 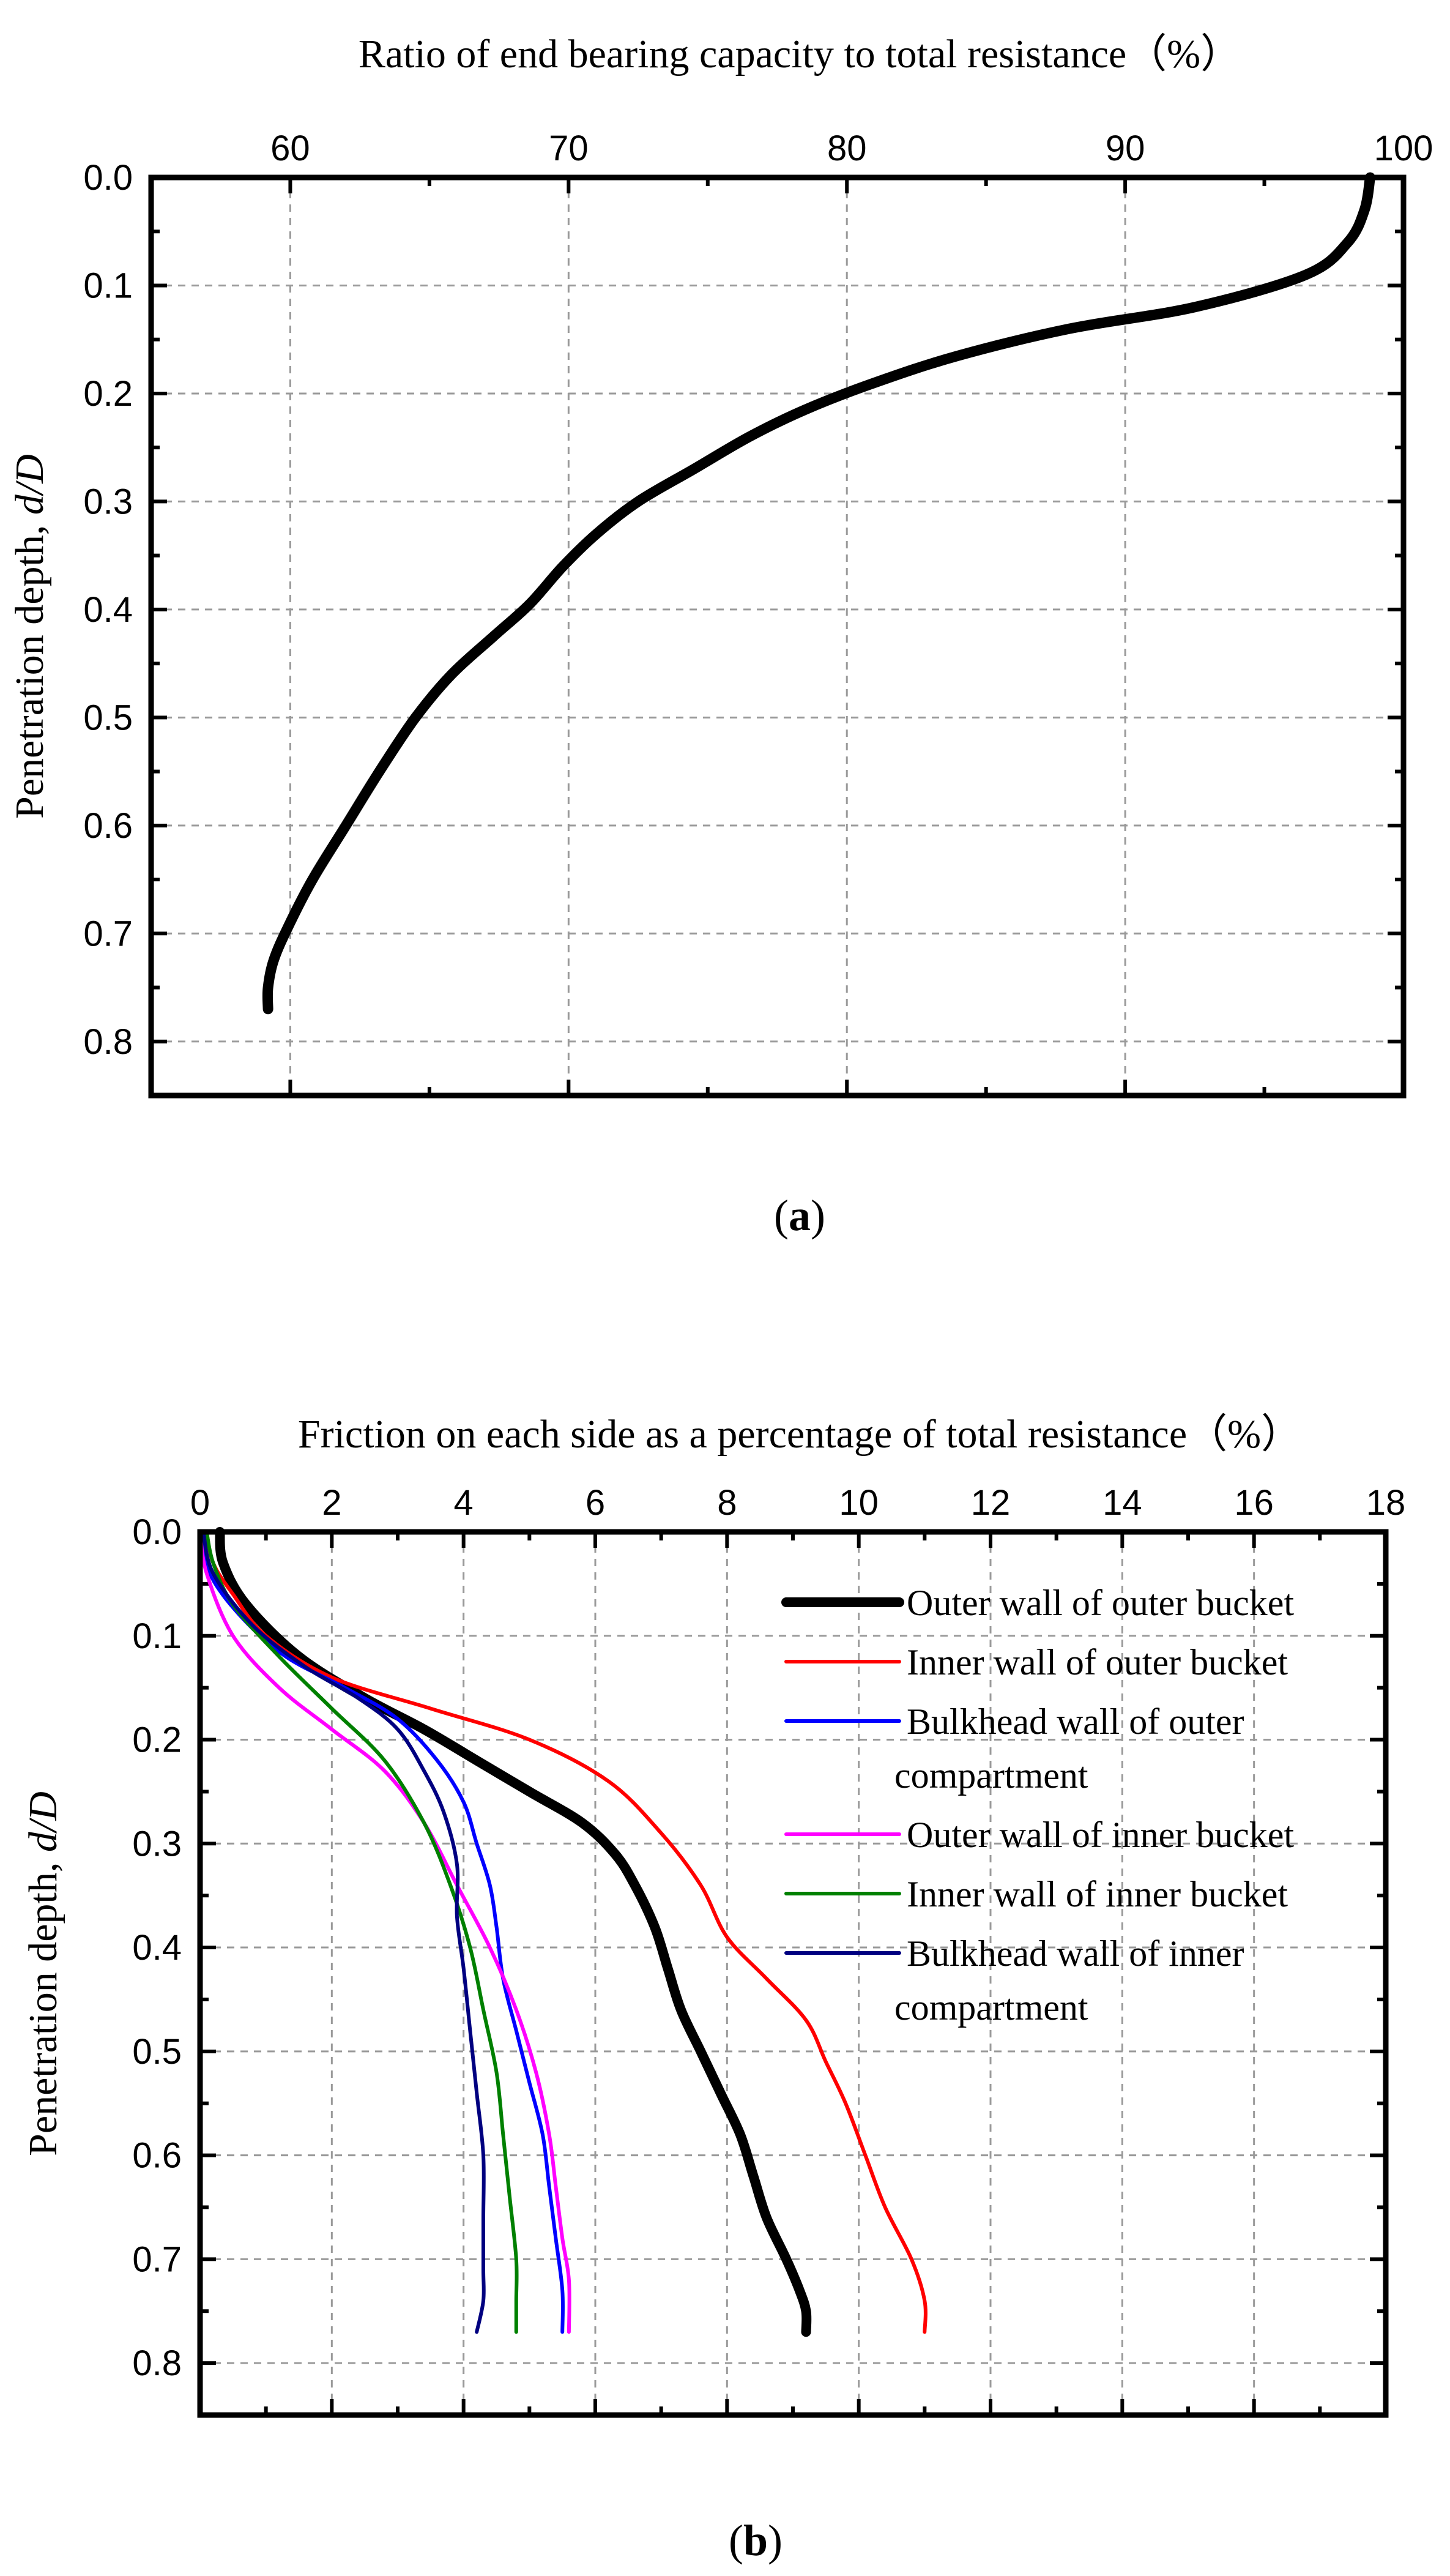 I want to click on x-tick-label: 100, so click(x=1403, y=148).